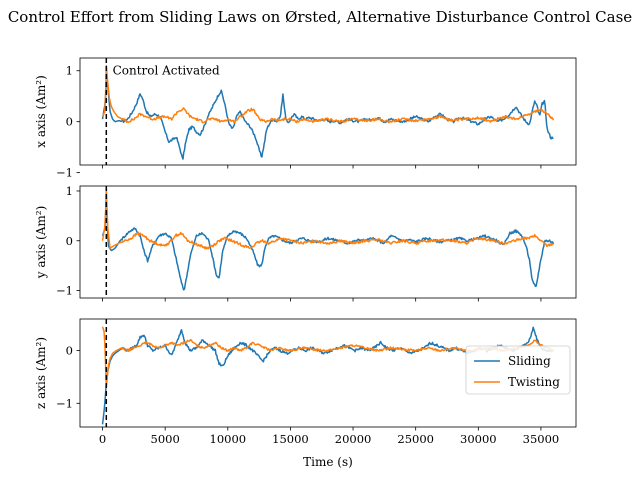 The height and width of the screenshot is (480, 640). Describe the element at coordinates (41, 111) in the screenshot. I see `y-axis-label: x axis (Am²)` at that location.